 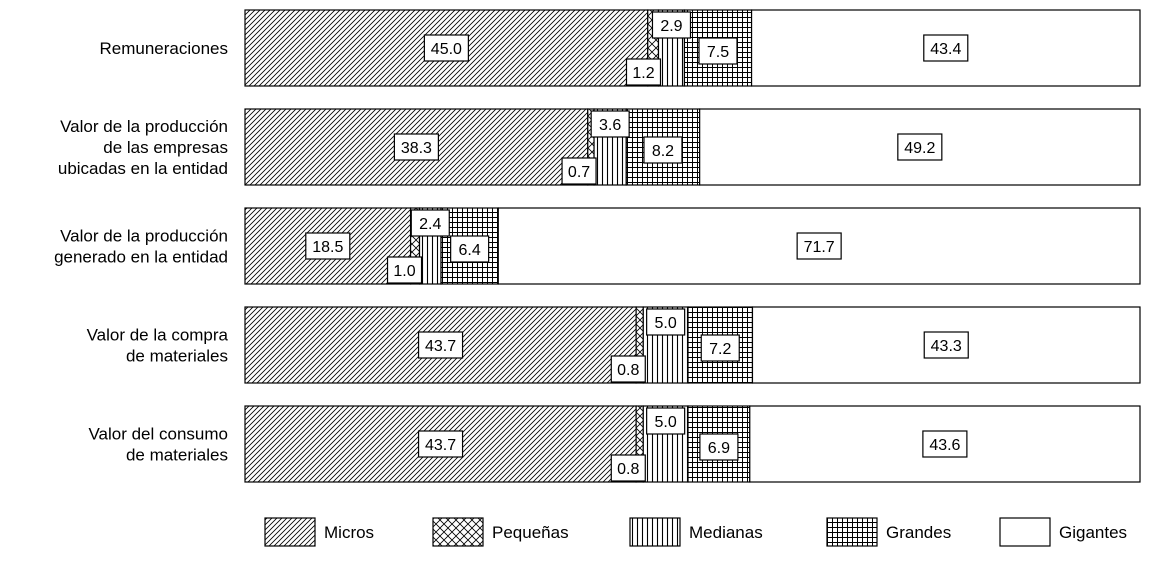 I want to click on data-label-text: 2.4, so click(x=430, y=224).